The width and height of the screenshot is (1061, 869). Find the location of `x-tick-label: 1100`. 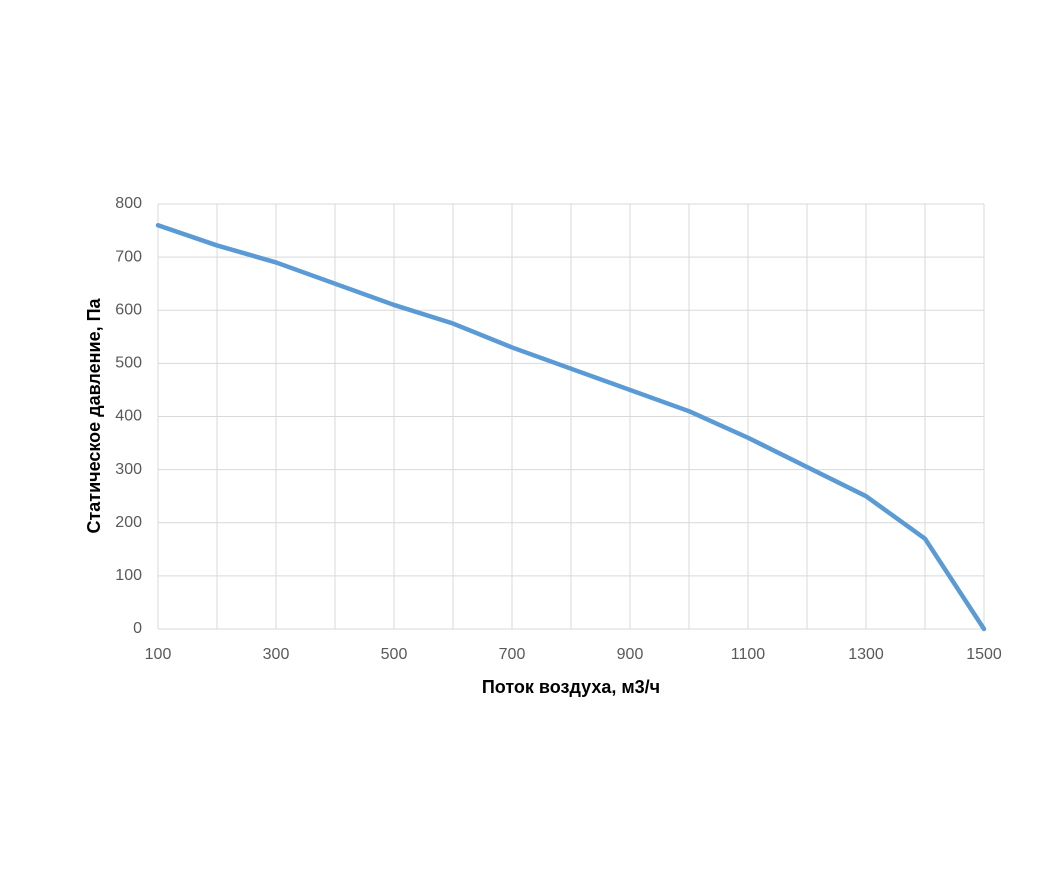

x-tick-label: 1100 is located at coordinates (748, 654).